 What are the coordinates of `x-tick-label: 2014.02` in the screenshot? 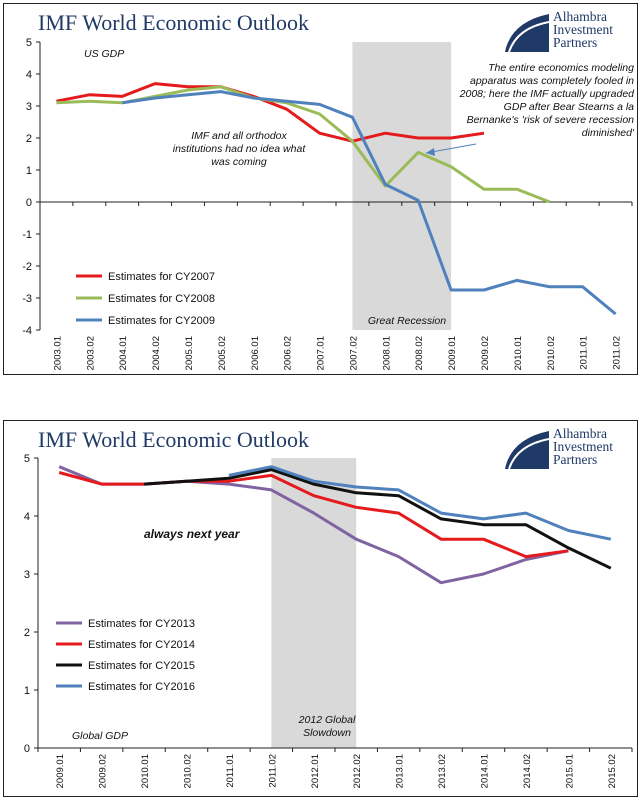 It's located at (527, 771).